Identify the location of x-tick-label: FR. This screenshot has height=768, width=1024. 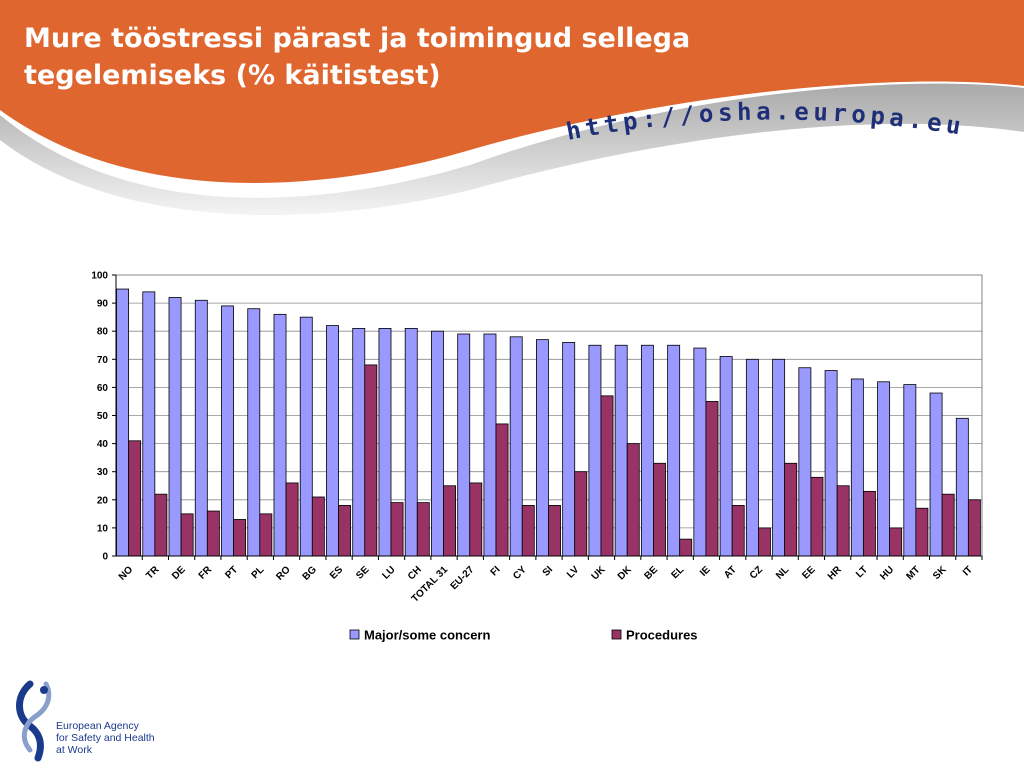
(206, 573).